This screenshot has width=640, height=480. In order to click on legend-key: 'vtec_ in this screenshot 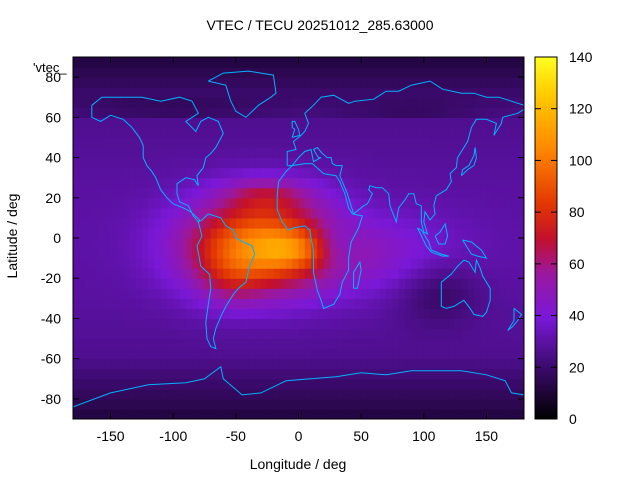, I will do `click(50, 67)`.